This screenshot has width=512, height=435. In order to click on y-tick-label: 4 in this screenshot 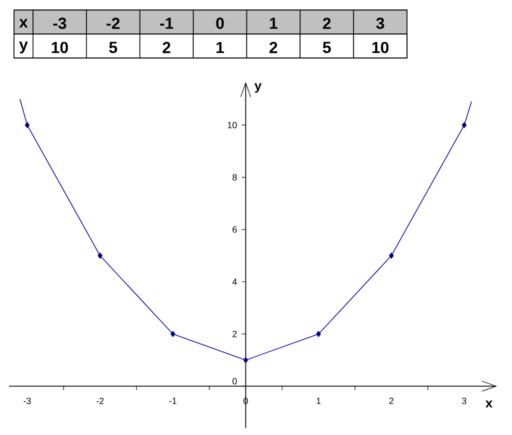, I will do `click(234, 281)`.